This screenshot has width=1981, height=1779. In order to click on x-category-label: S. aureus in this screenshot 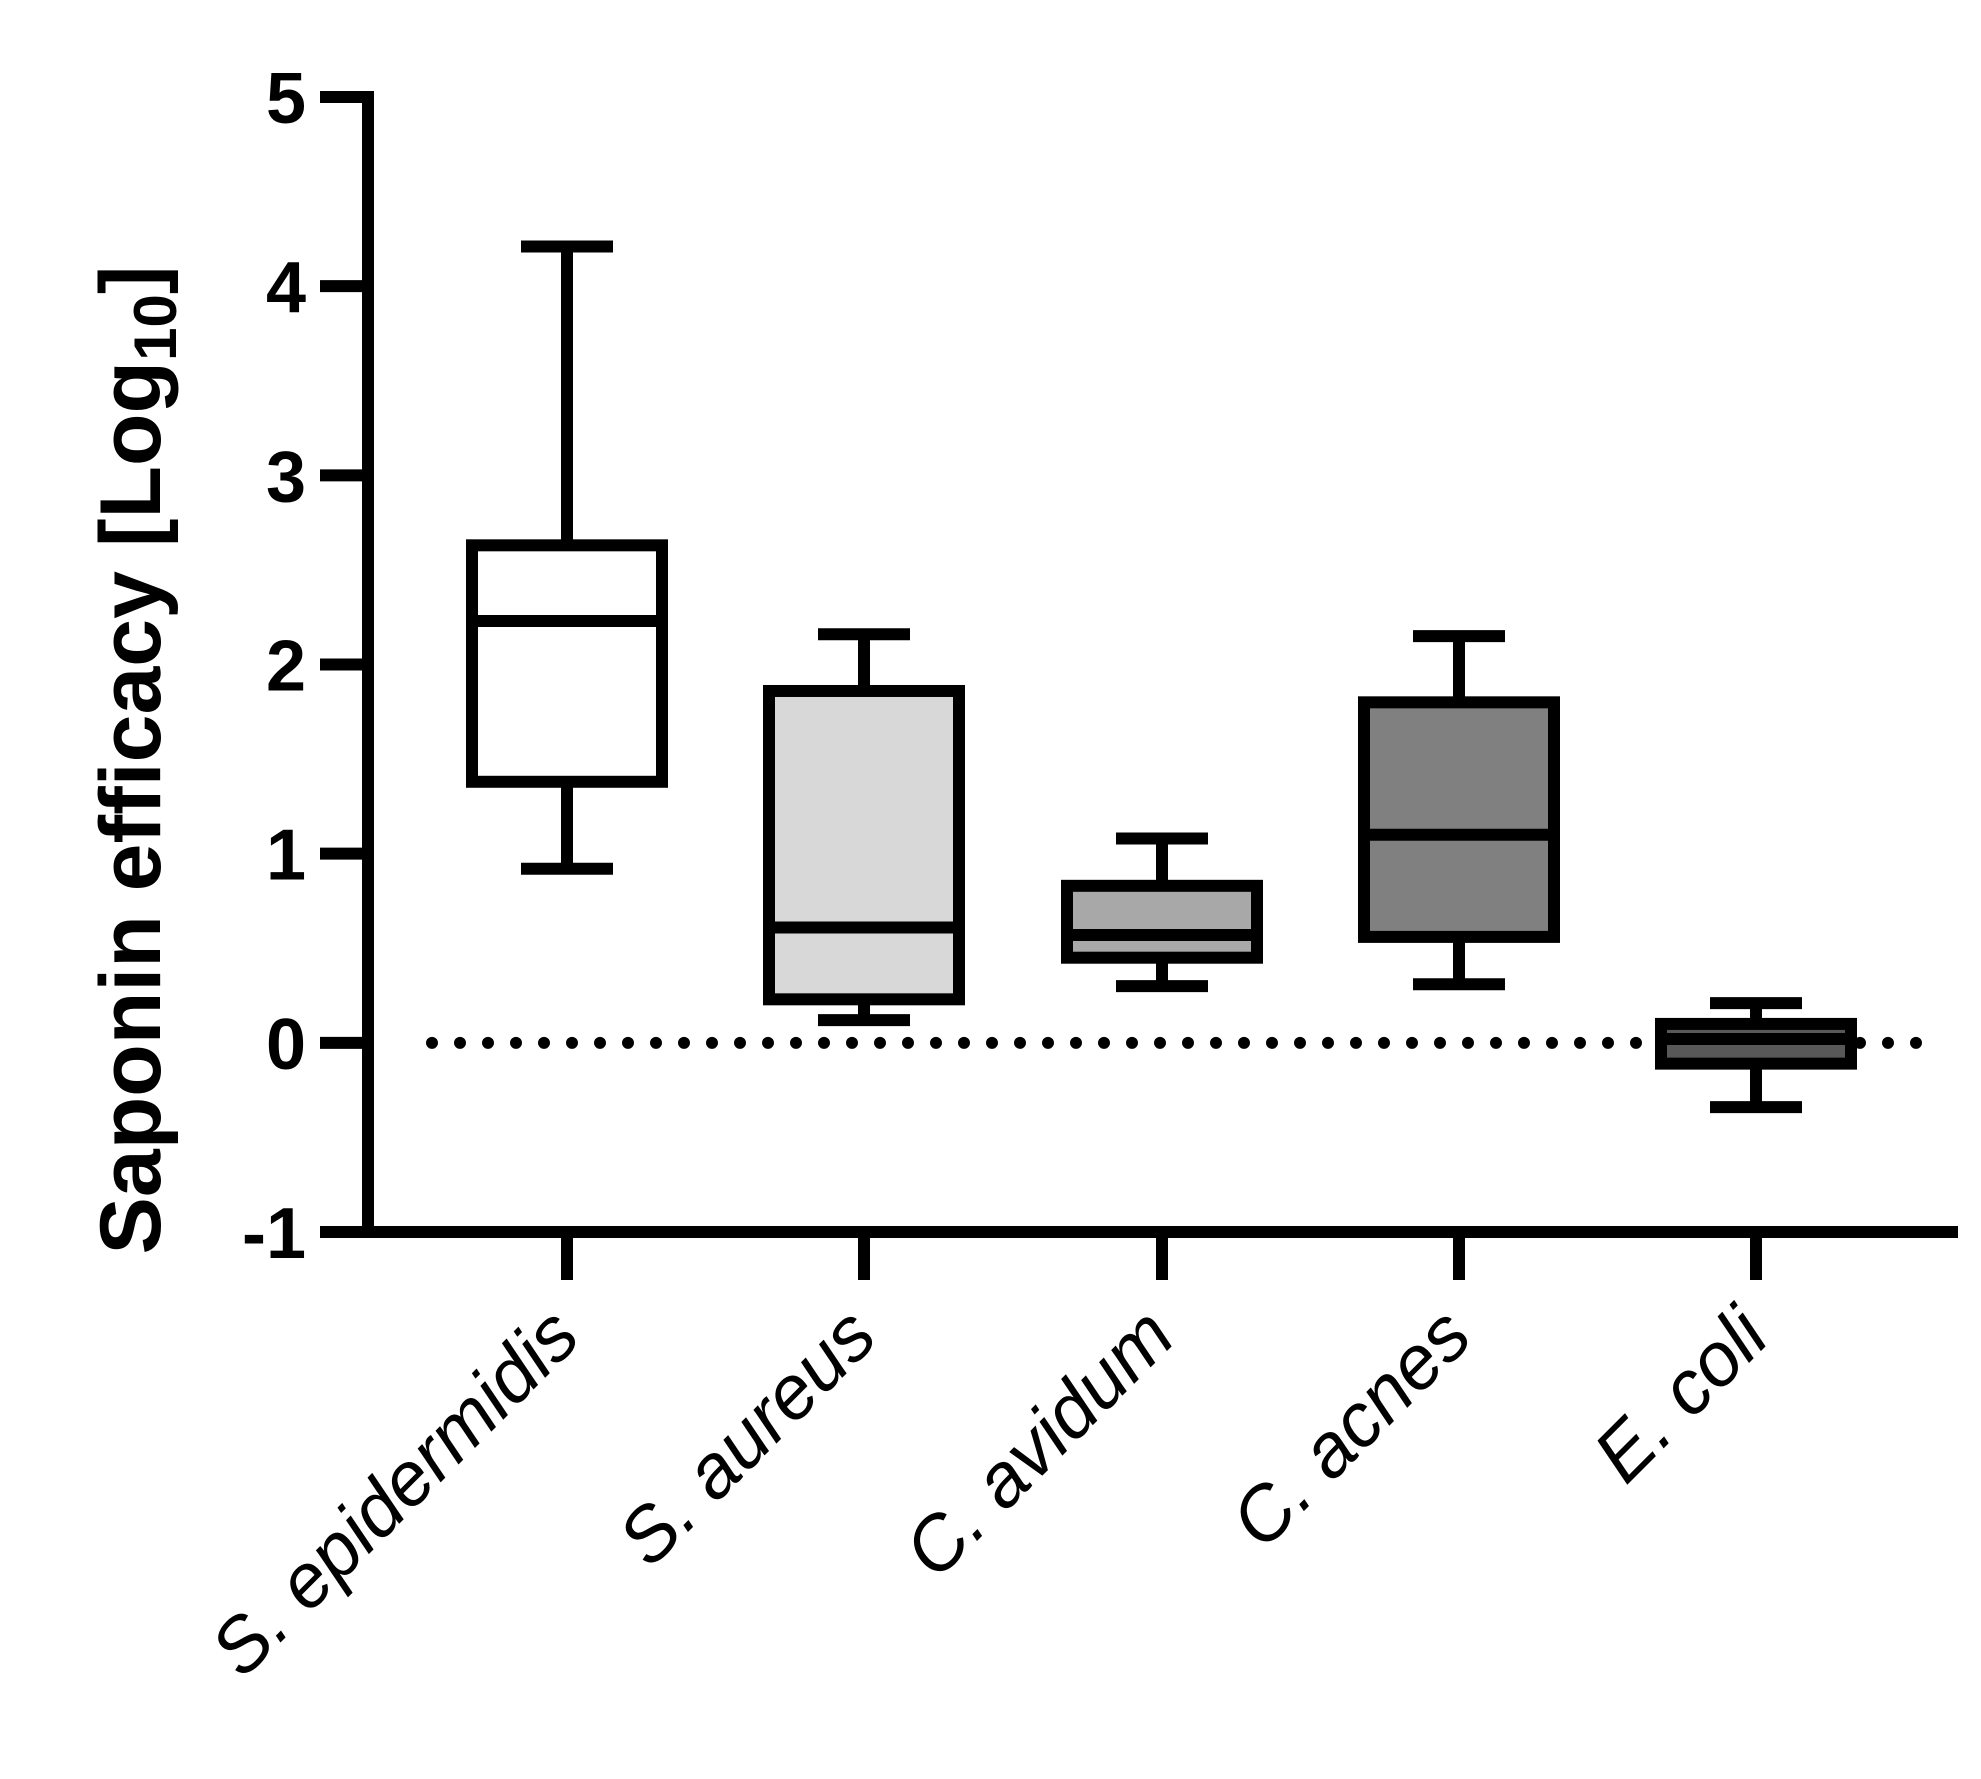, I will do `click(747, 1437)`.